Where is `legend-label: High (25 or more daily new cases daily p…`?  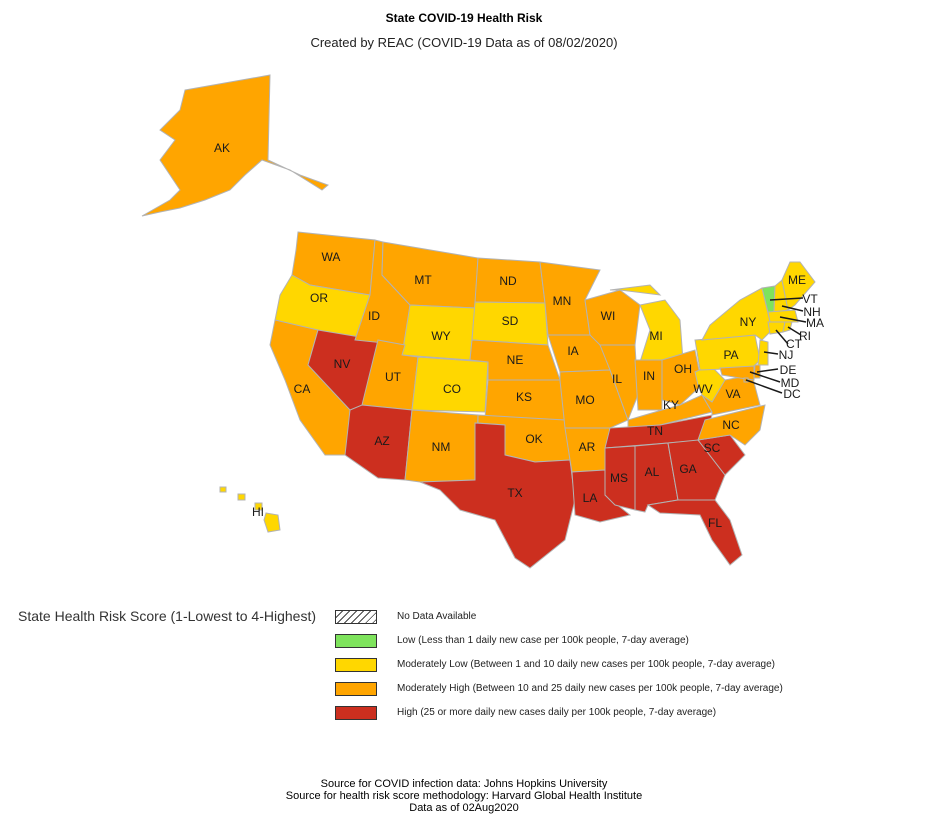 legend-label: High (25 or more daily new cases daily p… is located at coordinates (557, 712).